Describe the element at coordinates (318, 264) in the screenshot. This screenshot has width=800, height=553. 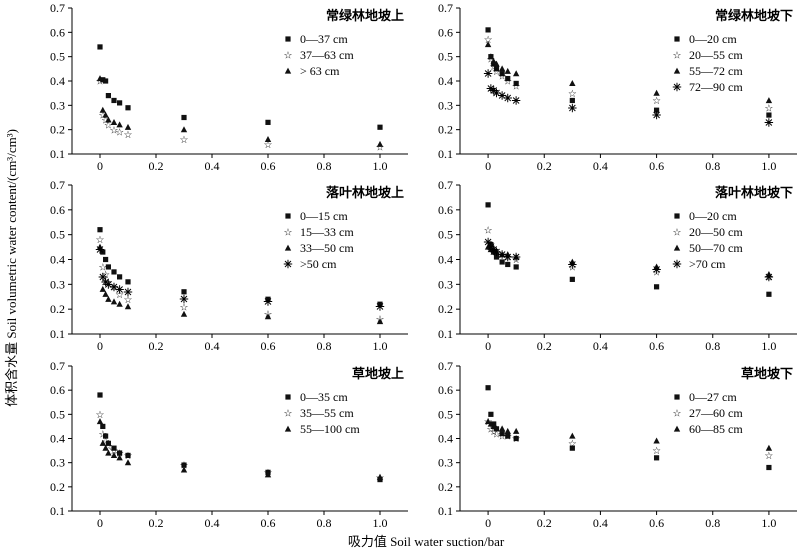
I see `legend-label: >50 cm` at that location.